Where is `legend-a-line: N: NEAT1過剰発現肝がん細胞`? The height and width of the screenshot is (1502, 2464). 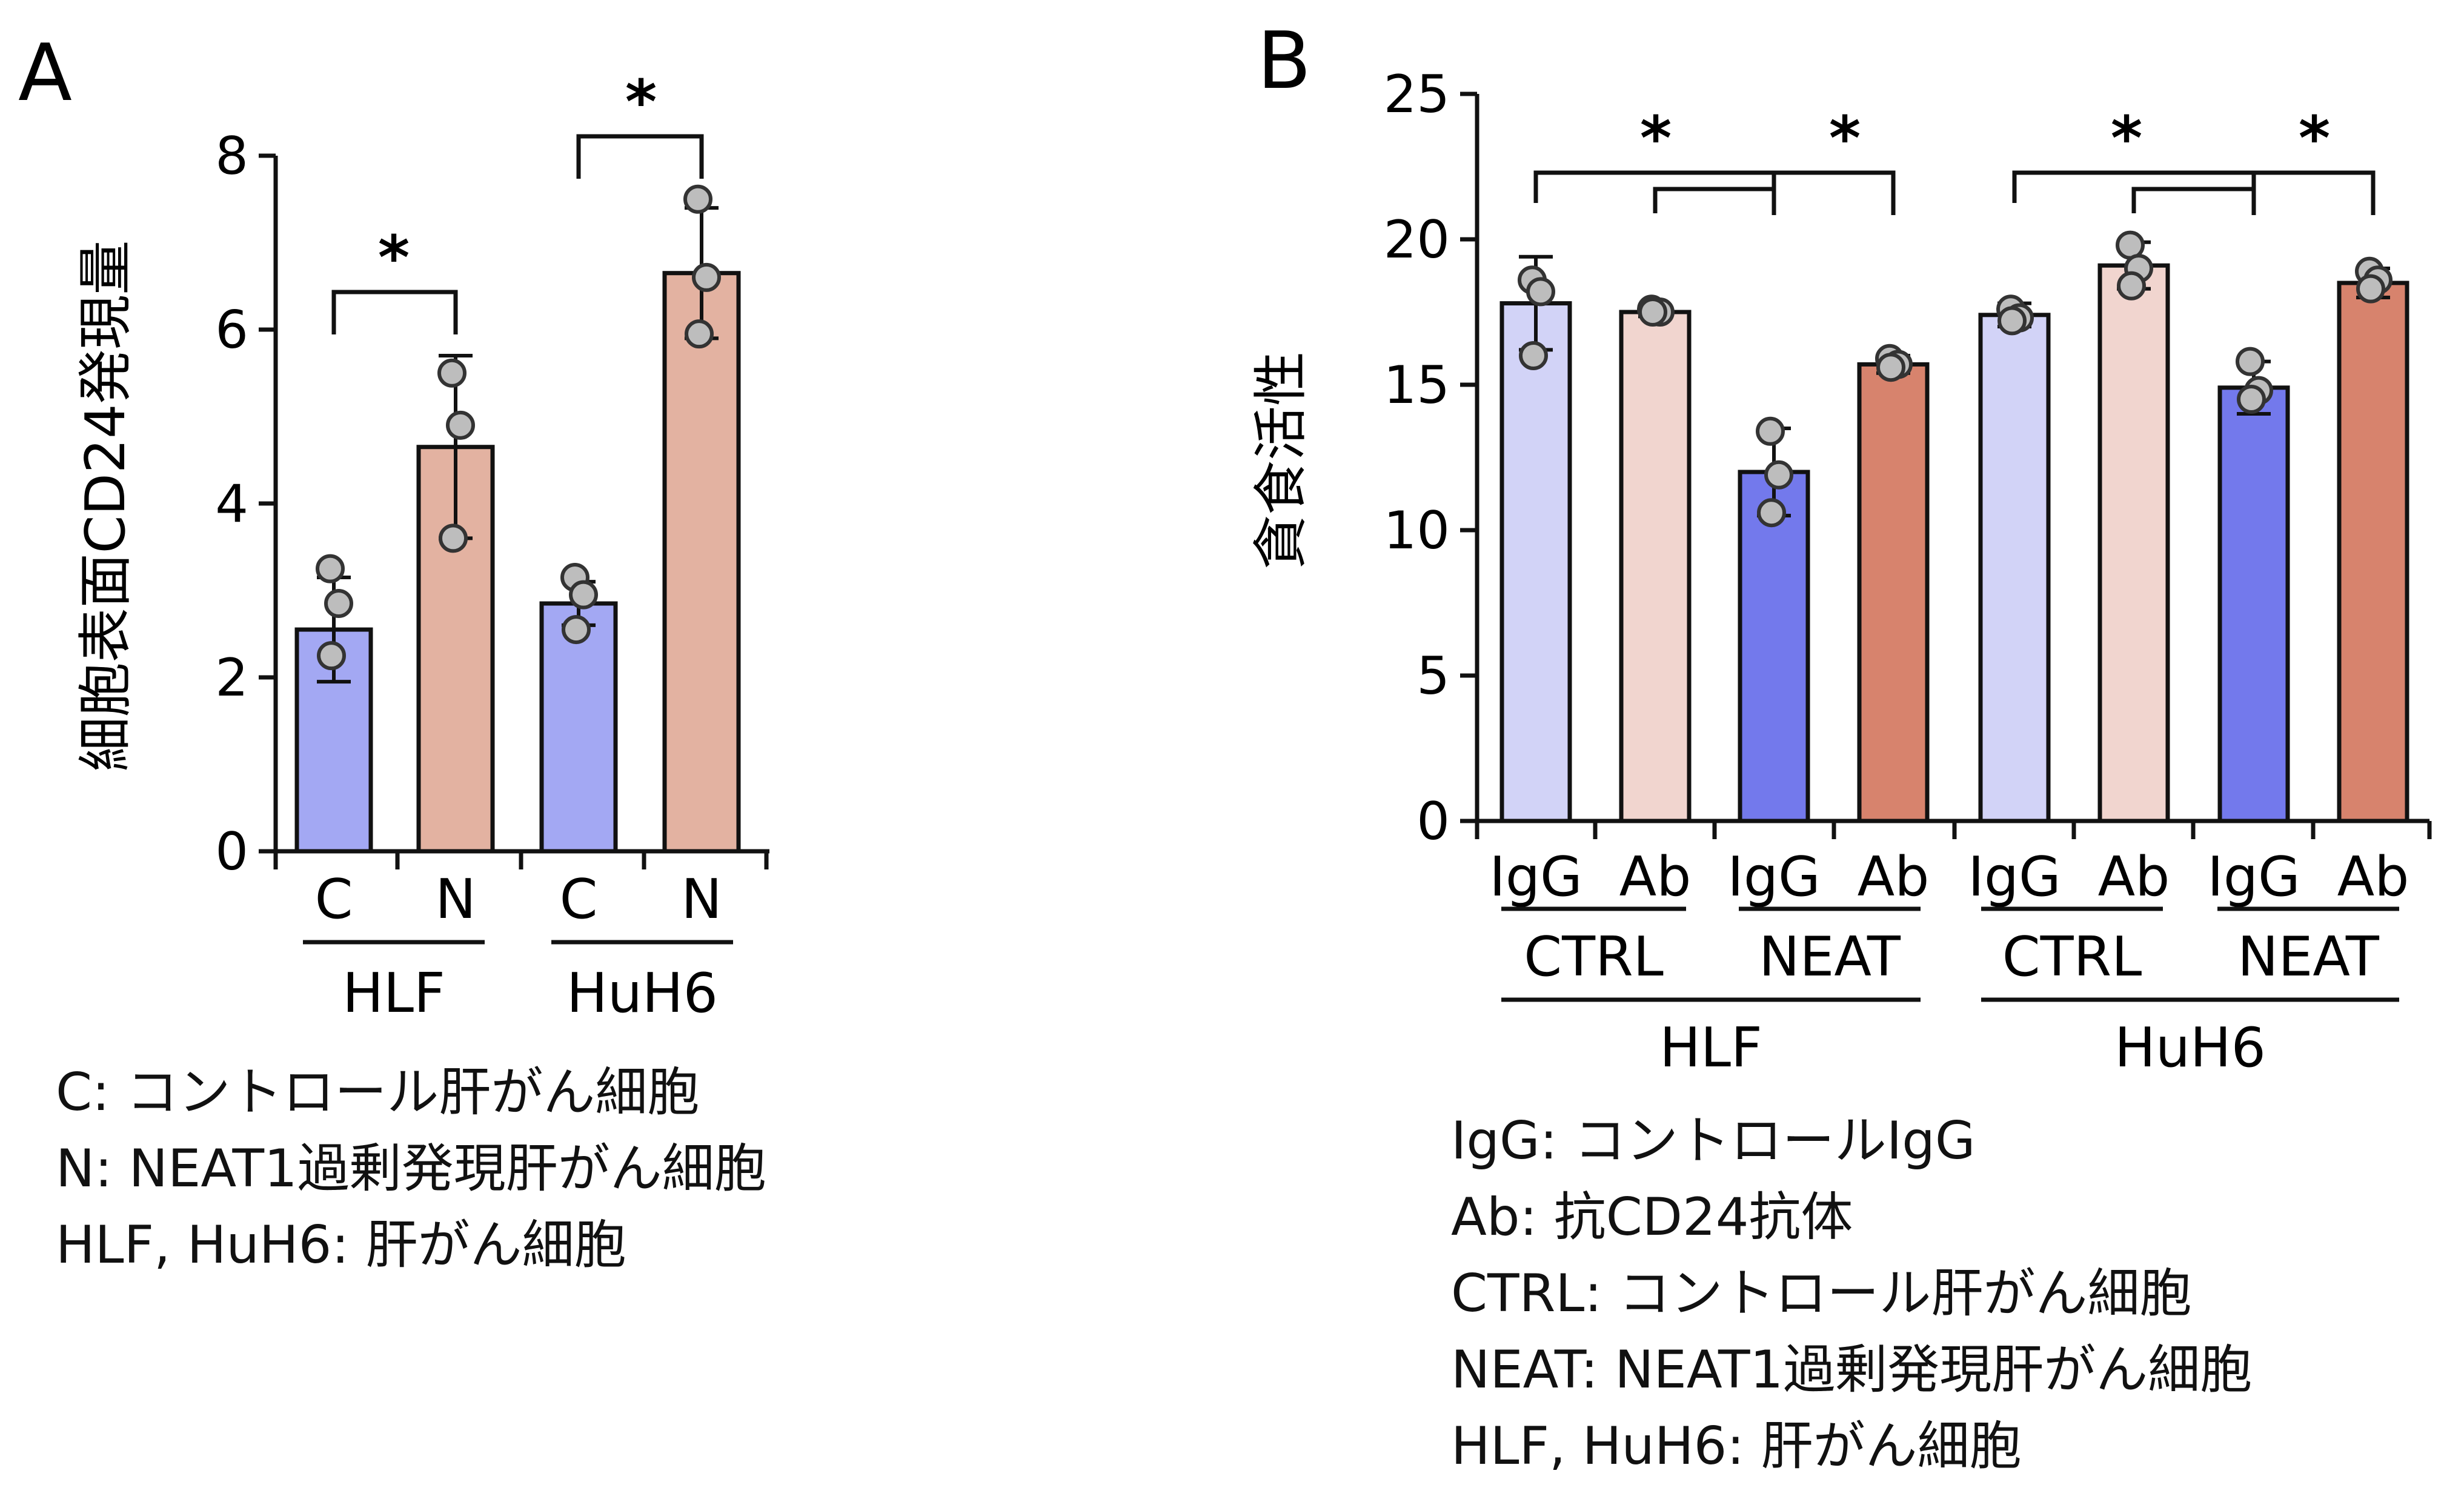 legend-a-line: N: NEAT1過剰発現肝がん細胞 is located at coordinates (411, 1168).